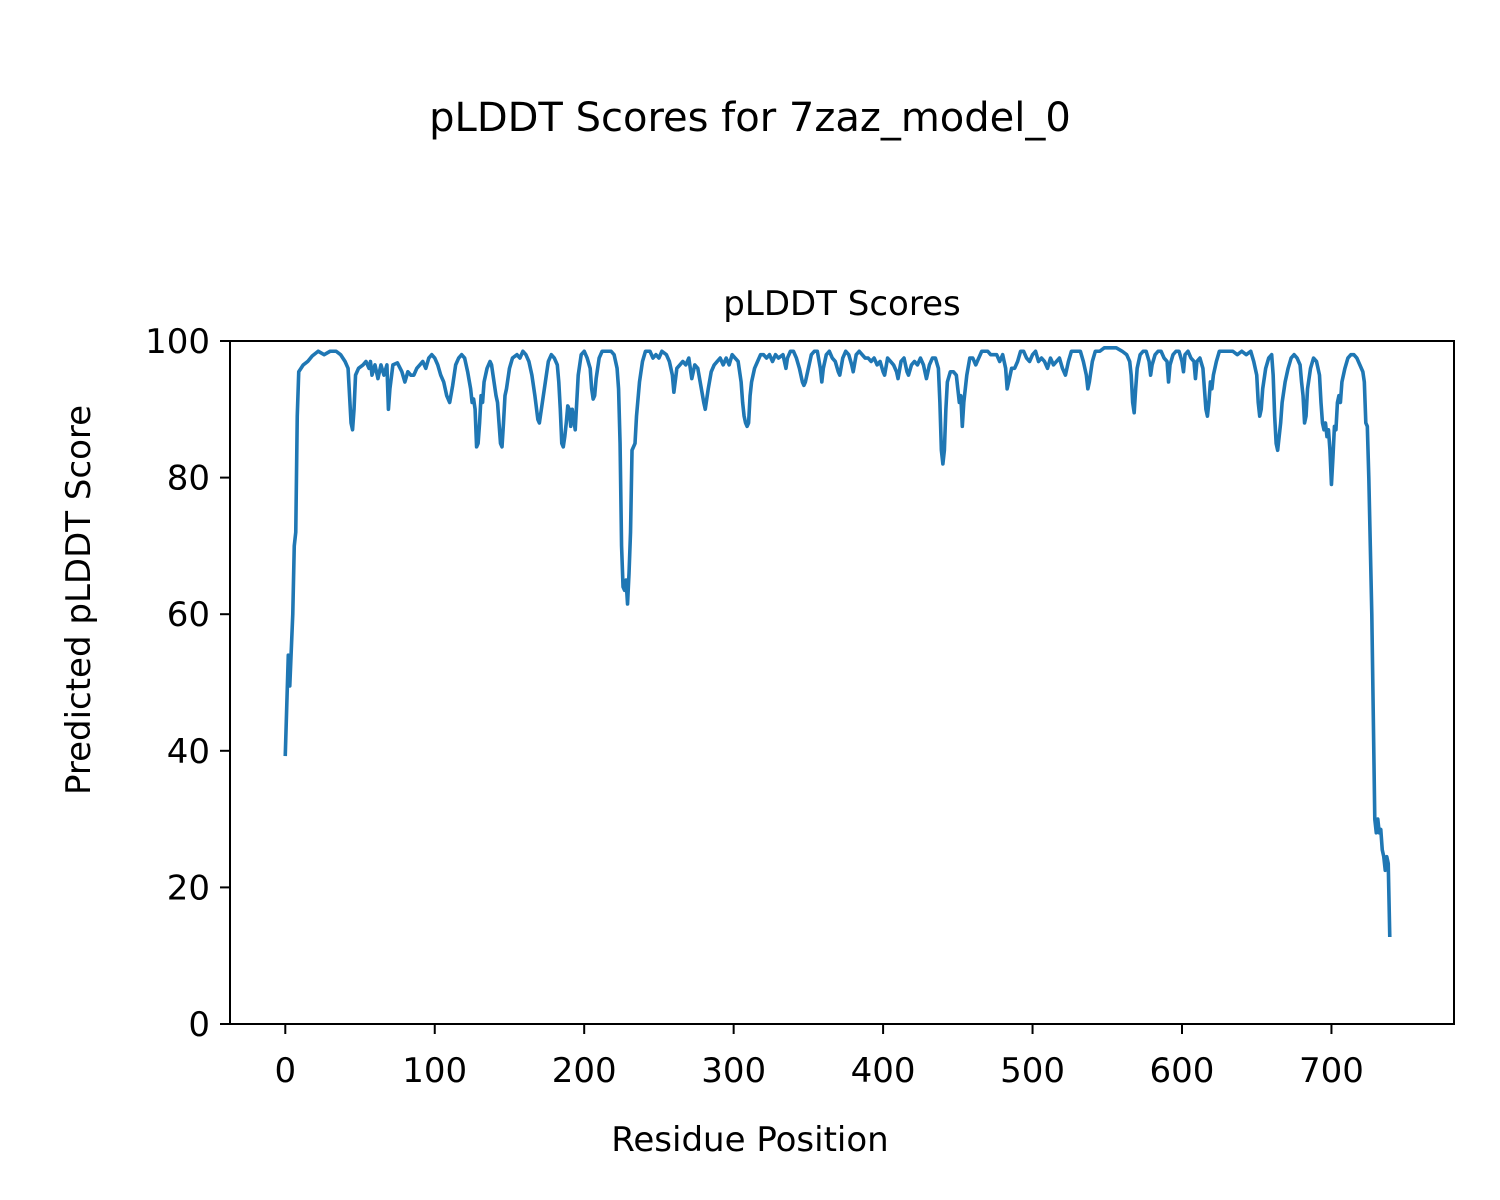  What do you see at coordinates (434, 1071) in the screenshot?
I see `x-tick-label: 100` at bounding box center [434, 1071].